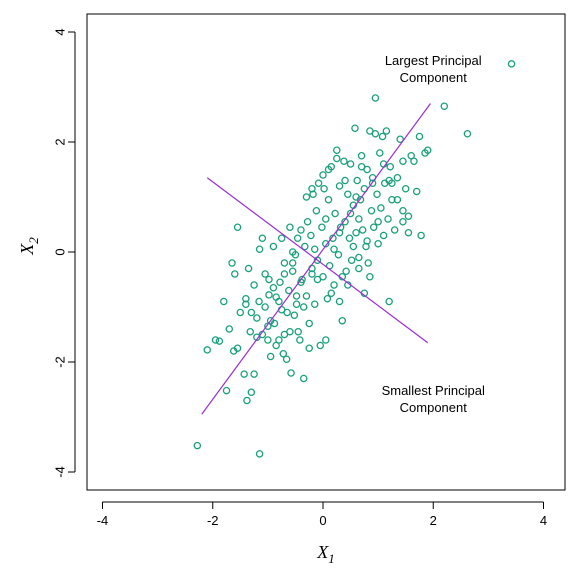 This screenshot has width=585, height=573. I want to click on y-axis: -4 -2 0 2 4, so click(64, 253).